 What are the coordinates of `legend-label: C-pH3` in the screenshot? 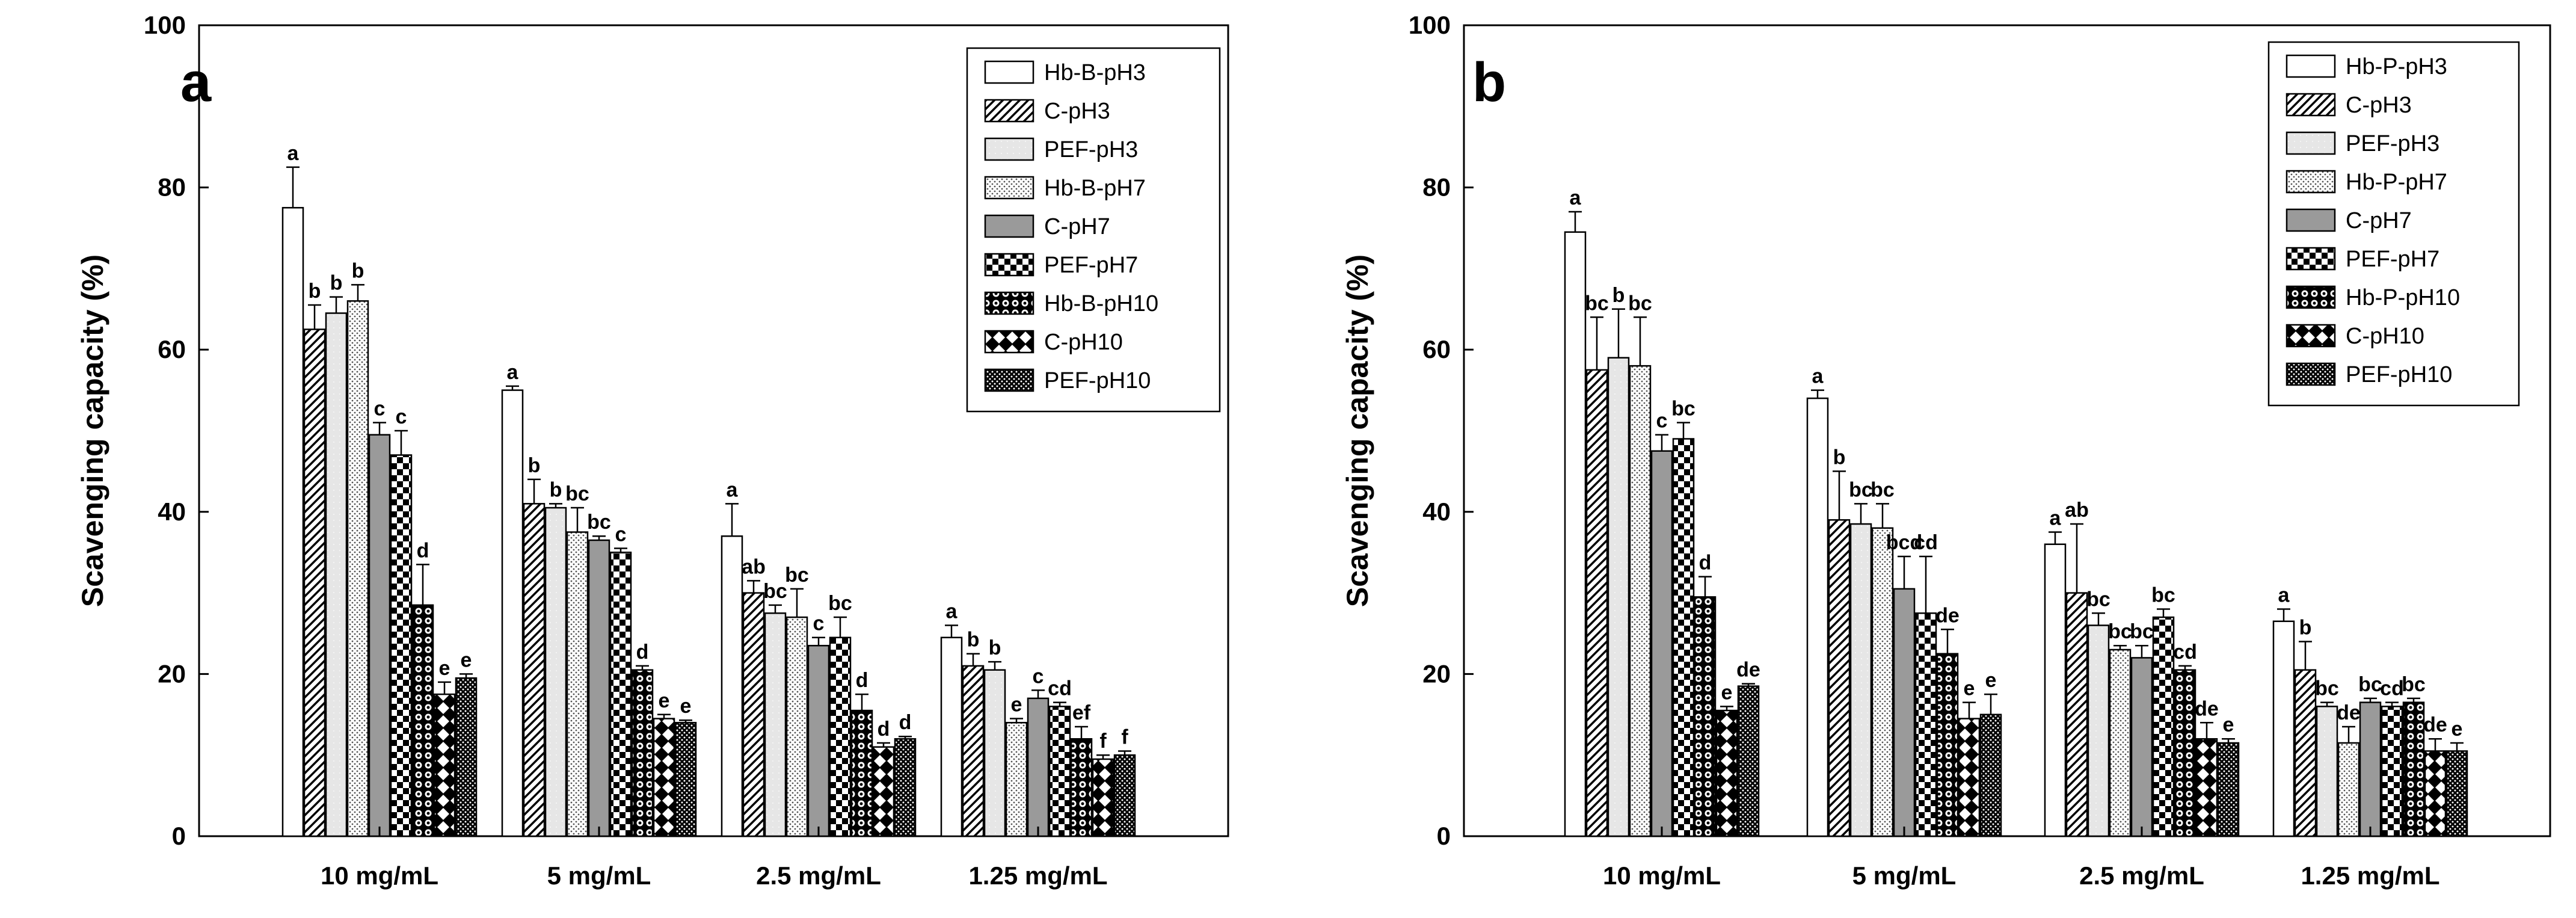 It's located at (2379, 105).